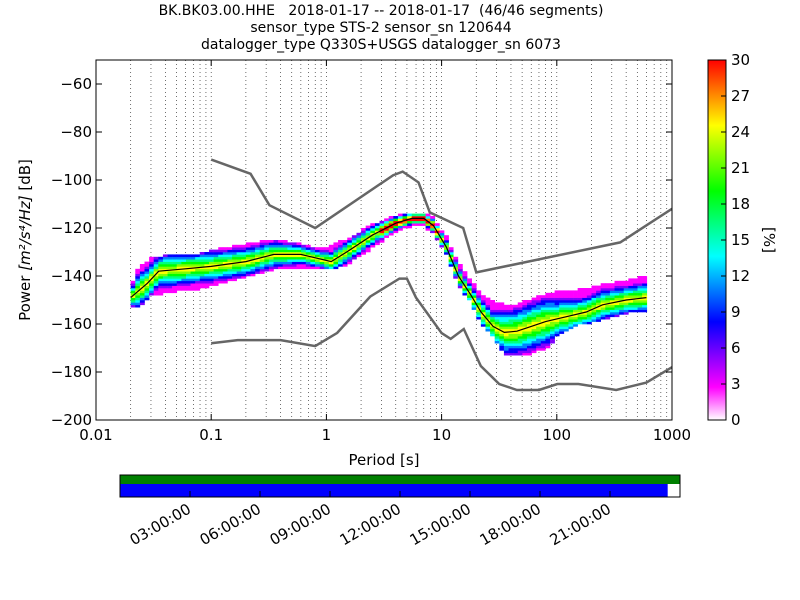  I want to click on x-axis-label: Period [s], so click(383, 460).